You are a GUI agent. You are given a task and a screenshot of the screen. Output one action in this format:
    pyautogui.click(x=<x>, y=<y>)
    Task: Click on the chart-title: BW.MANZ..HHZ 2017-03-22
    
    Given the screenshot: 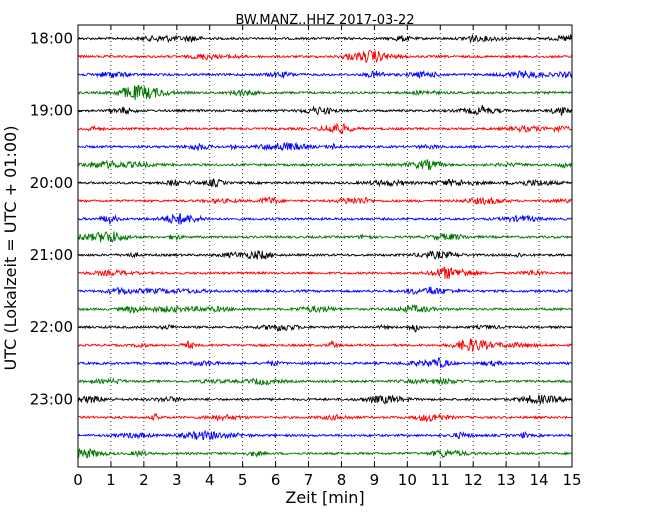 What is the action you would take?
    pyautogui.click(x=324, y=20)
    